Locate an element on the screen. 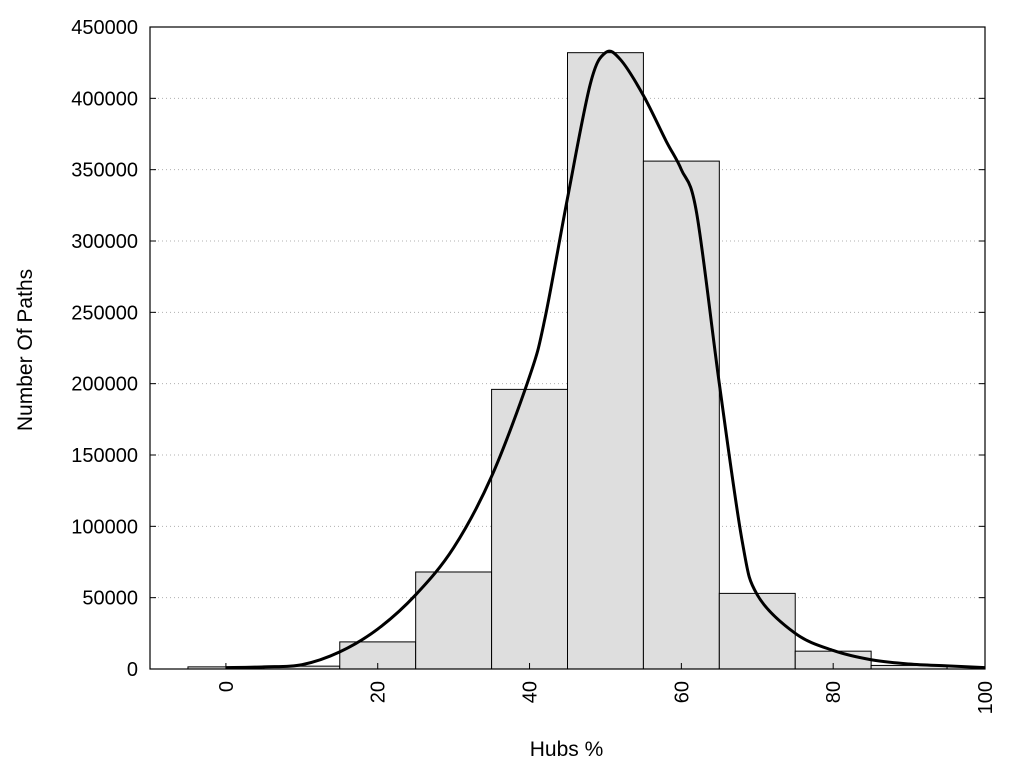 This screenshot has height=773, width=1024. x-tick-label: 60 is located at coordinates (682, 692).